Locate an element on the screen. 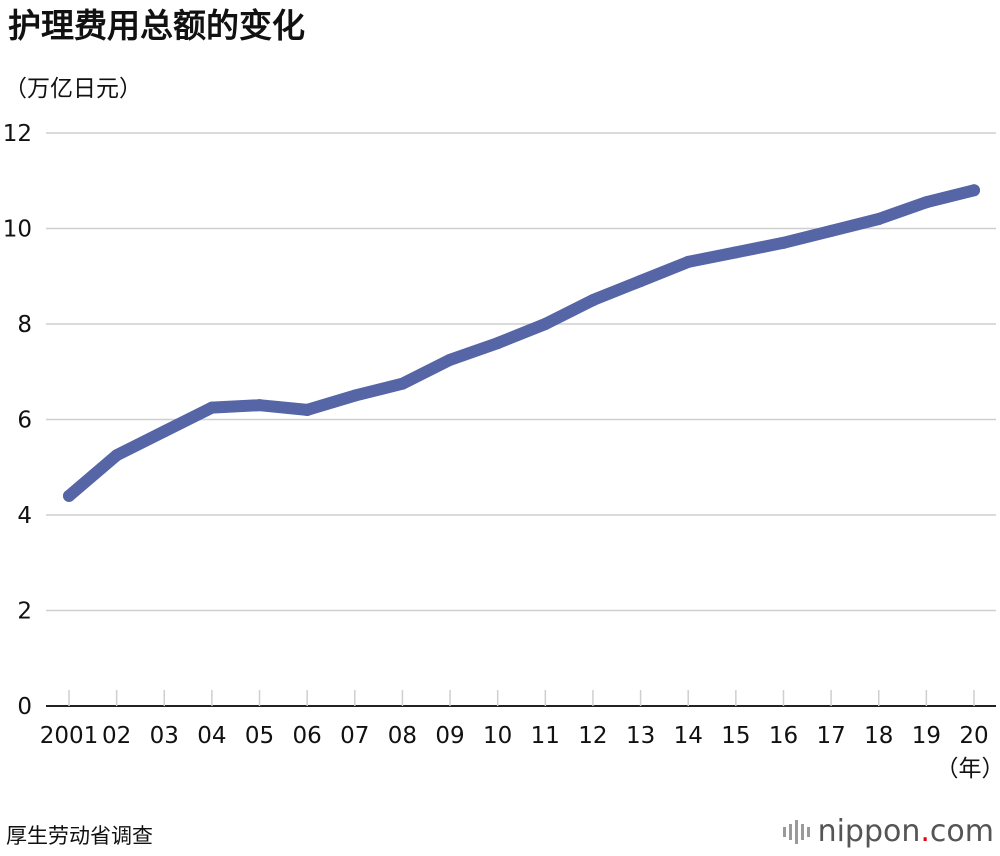 The height and width of the screenshot is (856, 1000). x-tick-label-04: 04 is located at coordinates (211, 736).